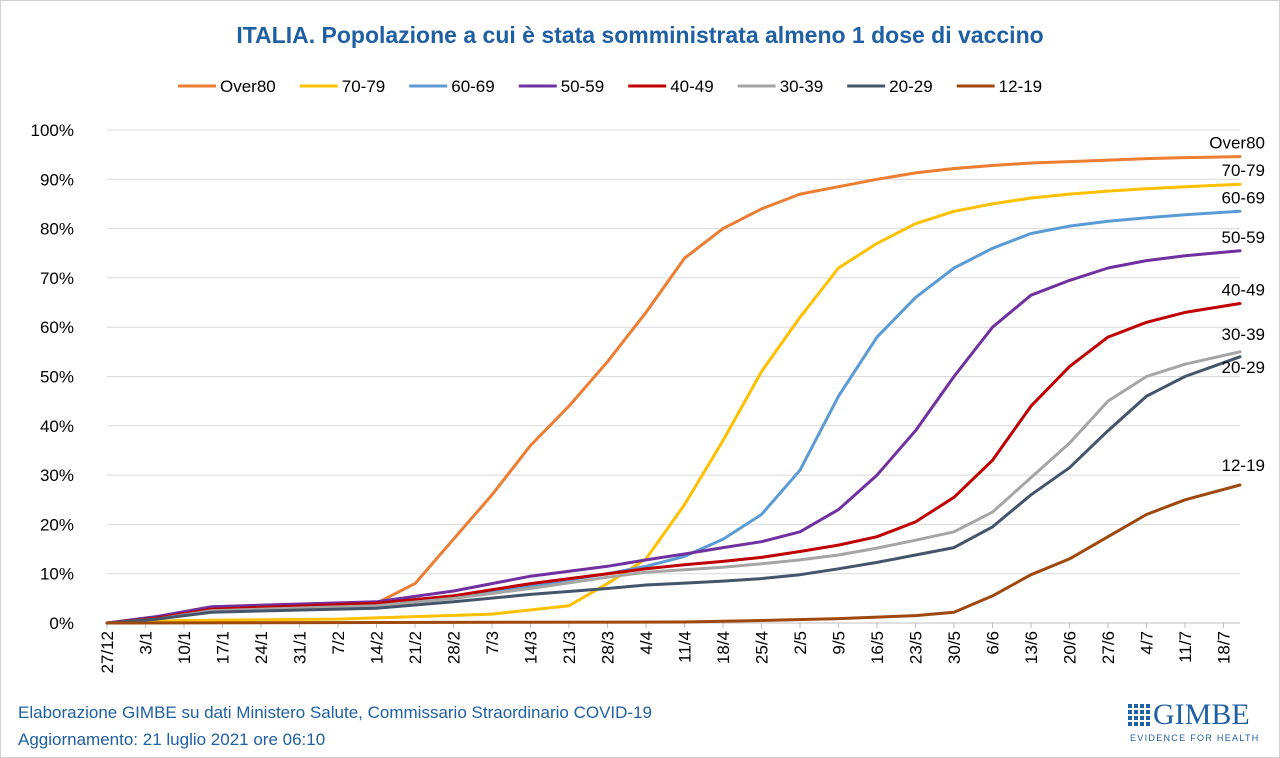 This screenshot has height=758, width=1280. Describe the element at coordinates (1139, 716) in the screenshot. I see `logo-grid-icon` at that location.